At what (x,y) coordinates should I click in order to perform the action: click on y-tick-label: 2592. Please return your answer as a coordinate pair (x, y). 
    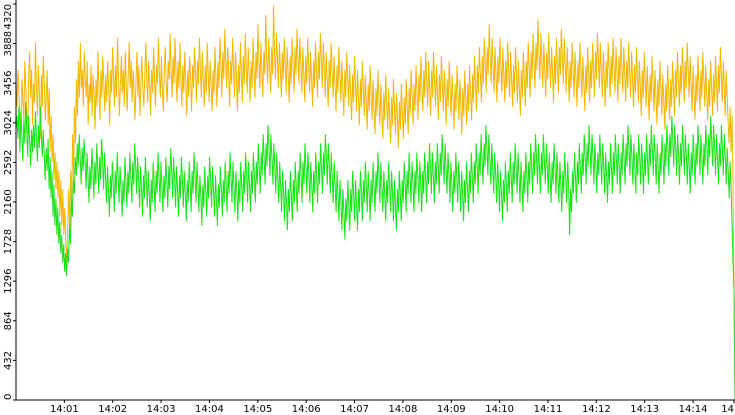
    Looking at the image, I should click on (8, 162).